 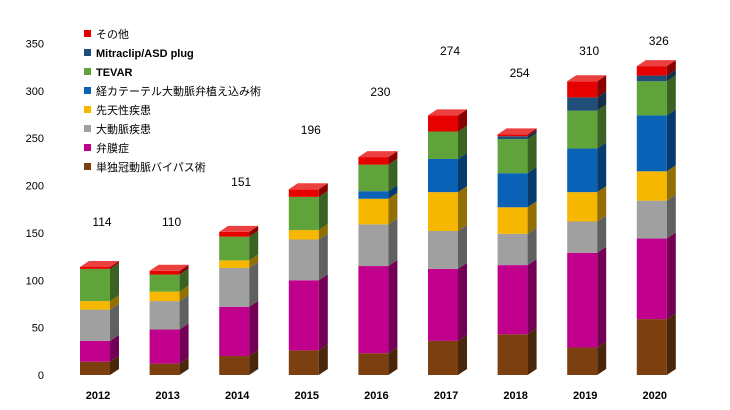 What do you see at coordinates (108, 73) in the screenshot?
I see `legend-item: TEVAR` at bounding box center [108, 73].